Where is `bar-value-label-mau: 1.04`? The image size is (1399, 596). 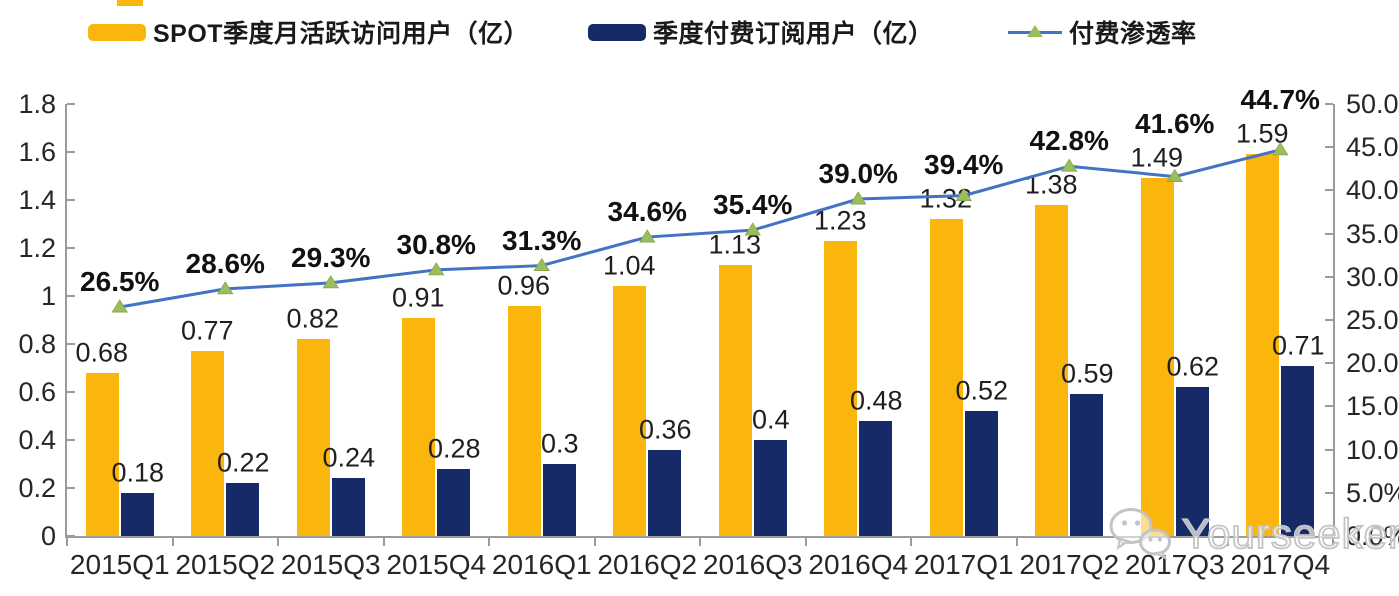 bar-value-label-mau: 1.04 is located at coordinates (629, 265).